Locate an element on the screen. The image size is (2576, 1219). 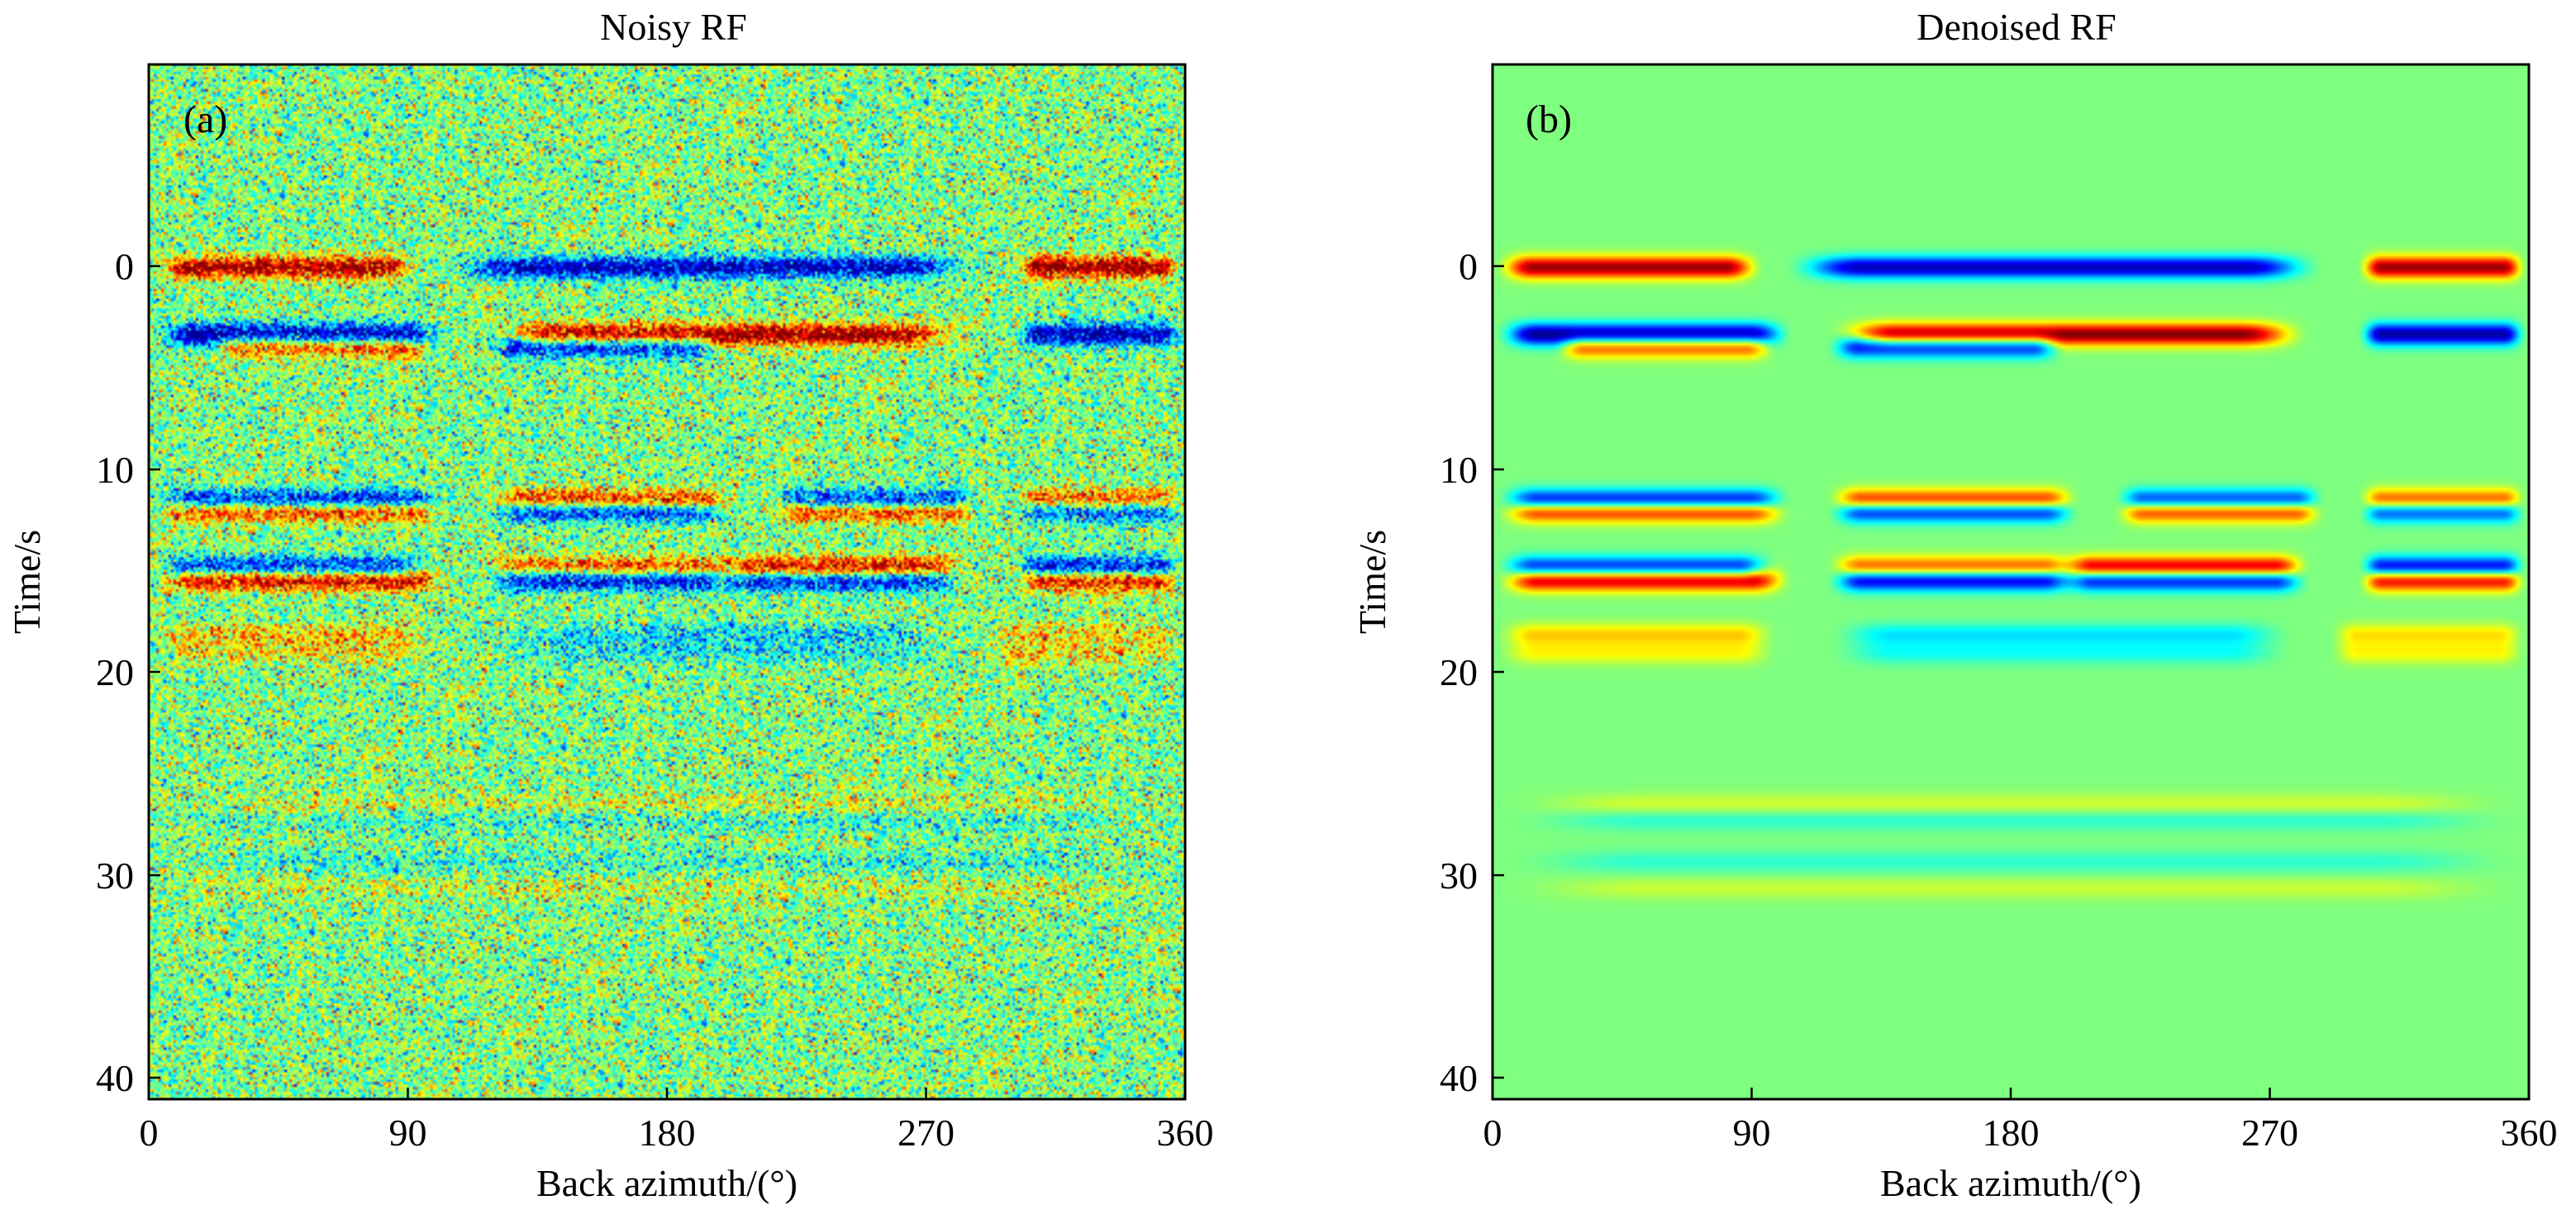
panel-label: (a) is located at coordinates (205, 119).